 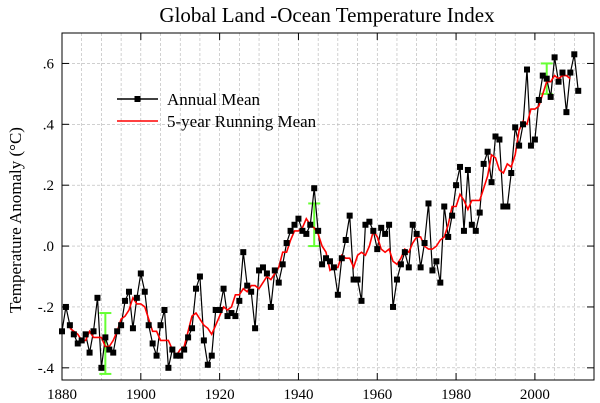 I want to click on annual-mean-point-1955, so click(x=357, y=279).